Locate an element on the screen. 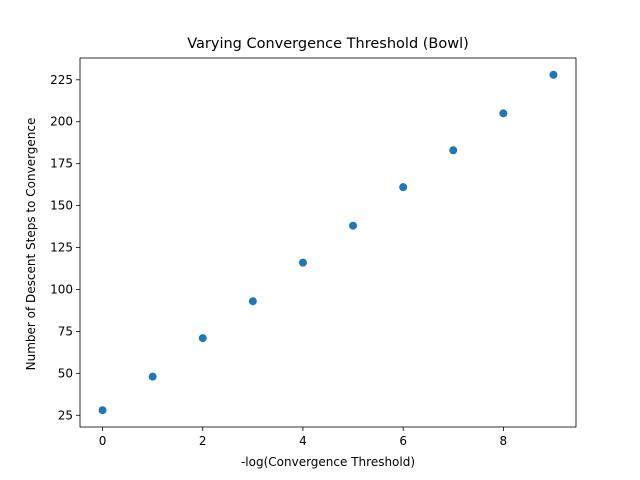 The image size is (640, 480). y-tick-label: 50 is located at coordinates (65, 373).